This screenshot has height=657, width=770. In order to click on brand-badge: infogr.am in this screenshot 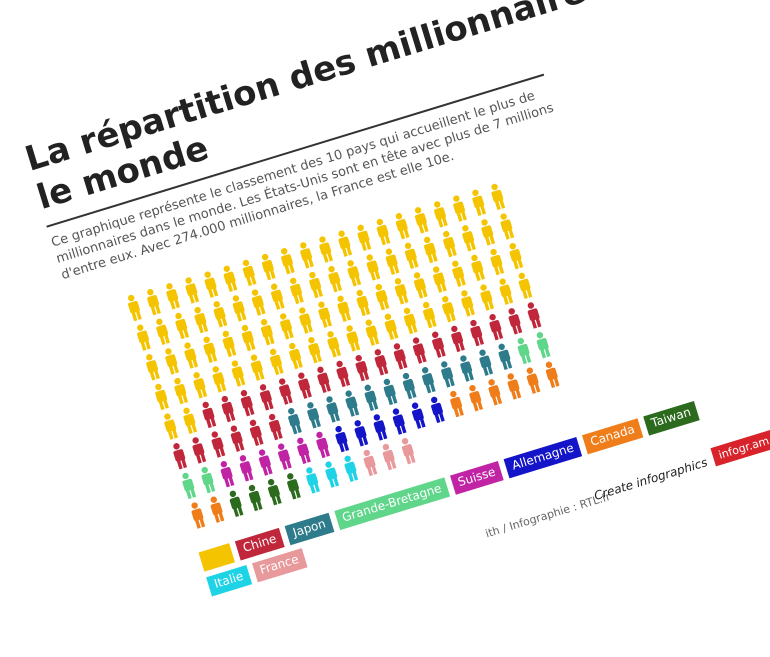, I will do `click(740, 448)`.